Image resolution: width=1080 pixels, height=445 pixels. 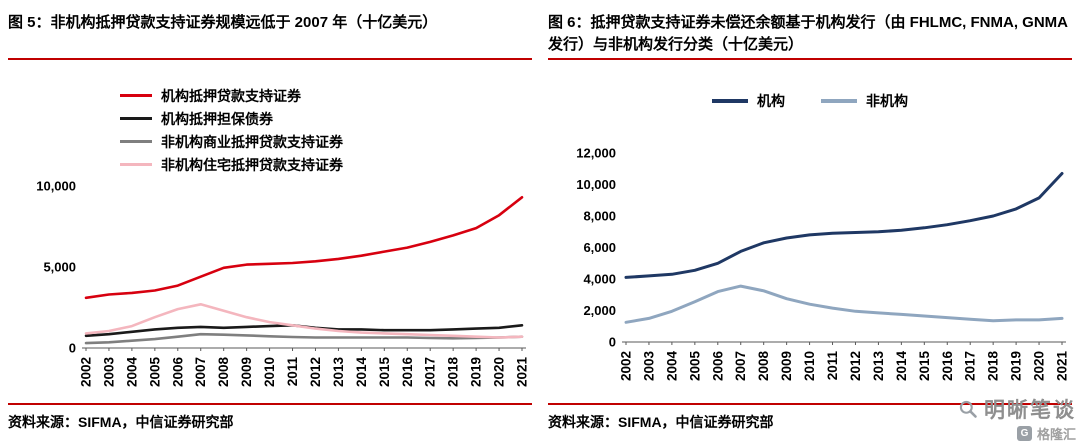 I want to click on svg-text: 12,000, so click(x=596, y=153).